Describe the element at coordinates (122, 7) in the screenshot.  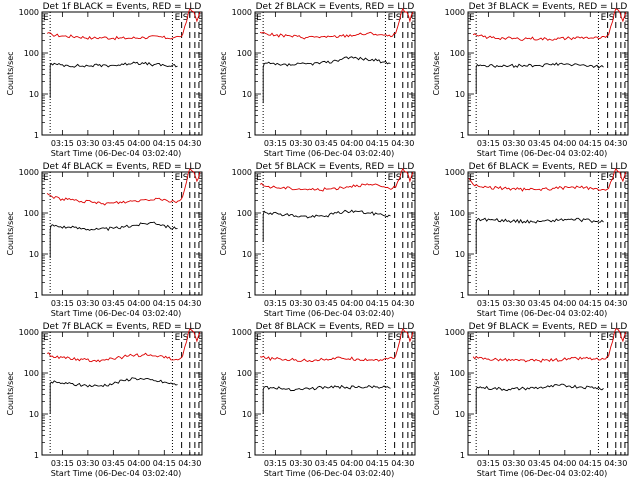
I see `panel-title: Det 1f BLACK = Events, RED = LLD` at that location.